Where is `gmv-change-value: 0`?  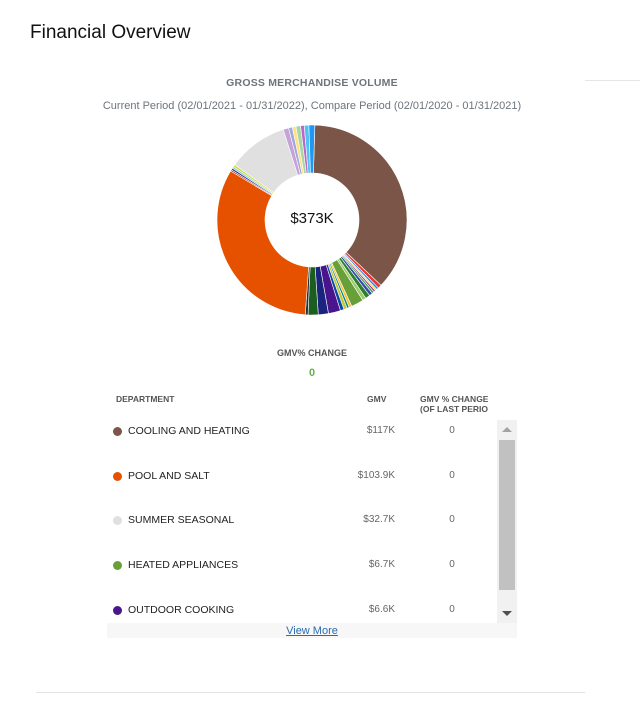 gmv-change-value: 0 is located at coordinates (312, 373).